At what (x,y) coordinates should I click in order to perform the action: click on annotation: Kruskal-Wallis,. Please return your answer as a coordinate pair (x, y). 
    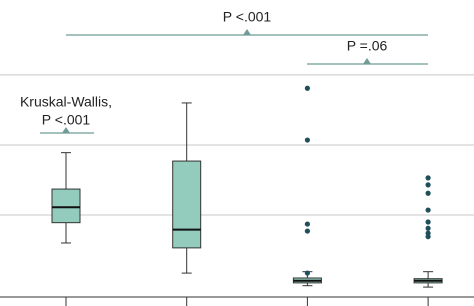
    Looking at the image, I should click on (66, 102).